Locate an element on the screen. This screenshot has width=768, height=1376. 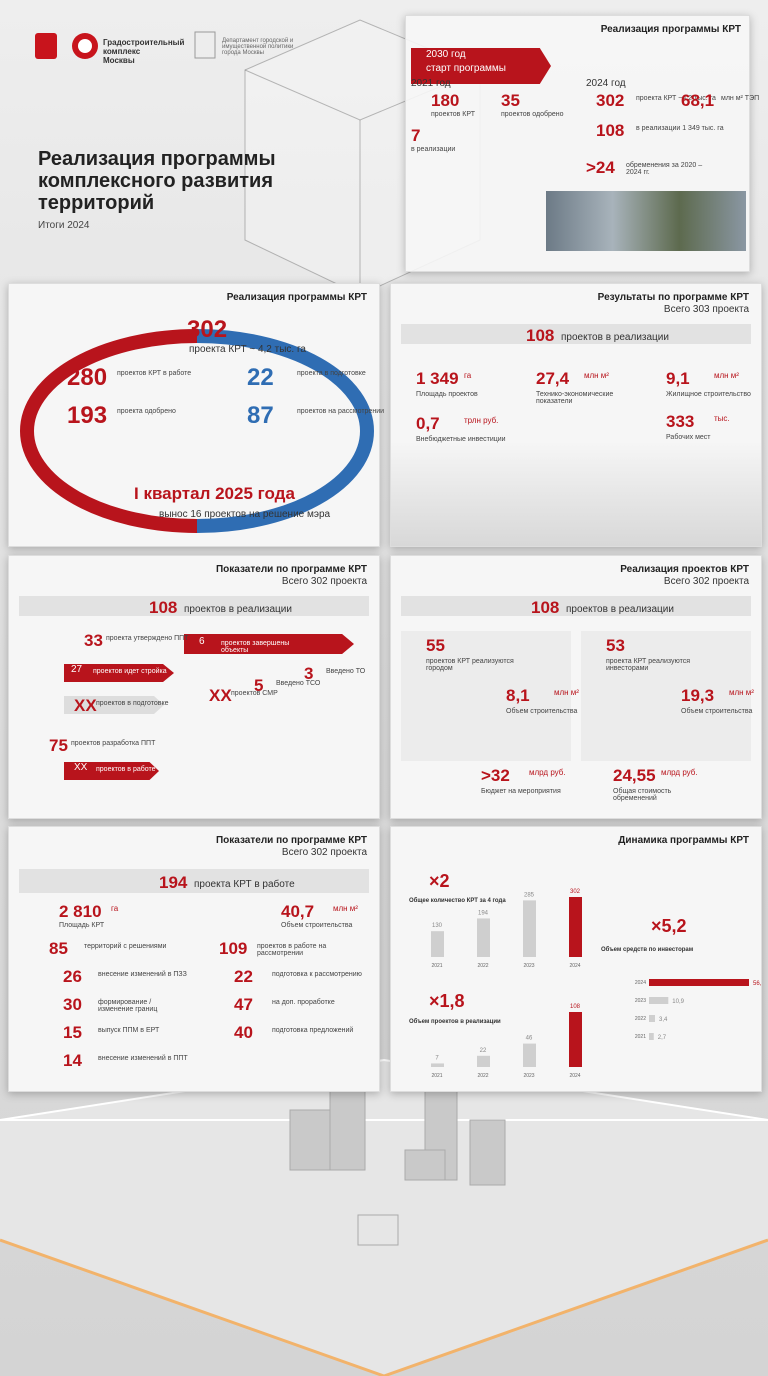
heading: 2024 год is located at coordinates (606, 83).